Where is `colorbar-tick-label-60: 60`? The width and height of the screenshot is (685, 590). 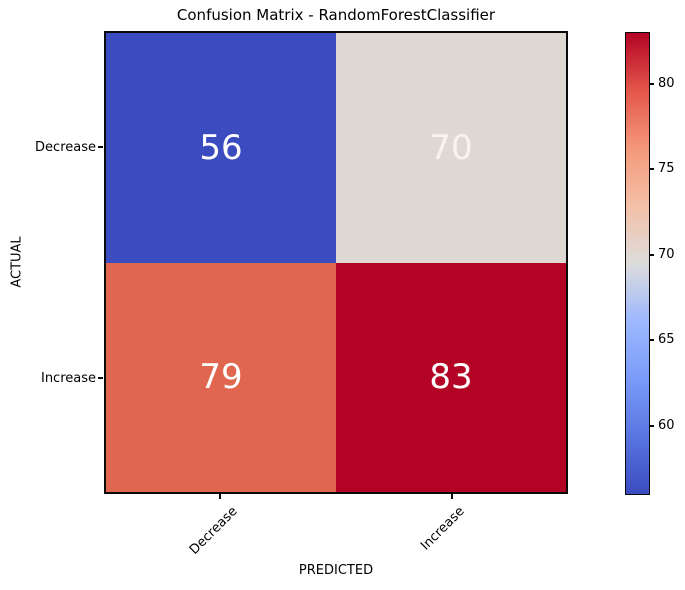
colorbar-tick-label-60: 60 is located at coordinates (666, 425).